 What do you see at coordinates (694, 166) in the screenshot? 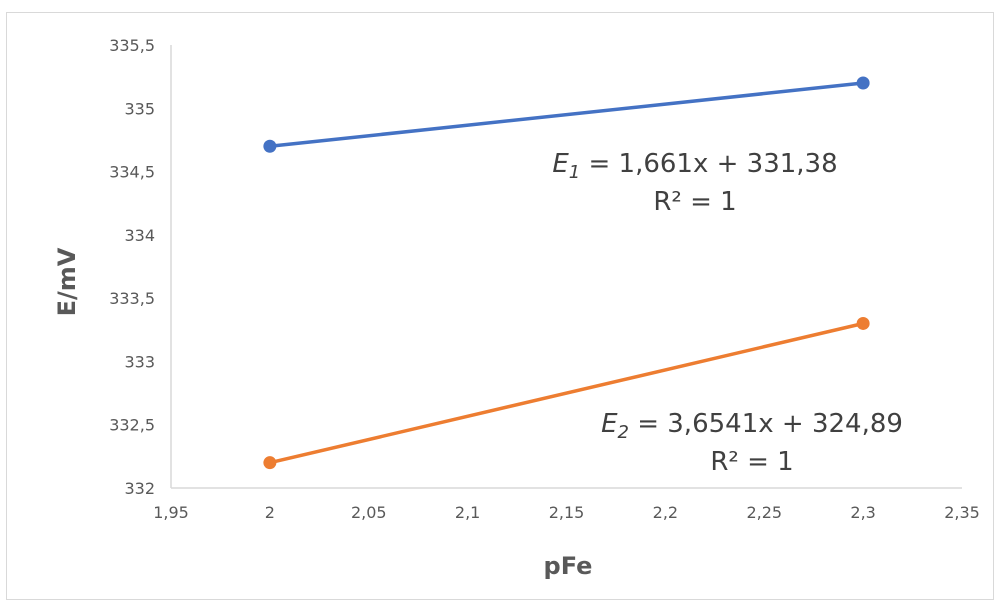
I see `equation-1: E1 = 1,661x + 331,38` at bounding box center [694, 166].